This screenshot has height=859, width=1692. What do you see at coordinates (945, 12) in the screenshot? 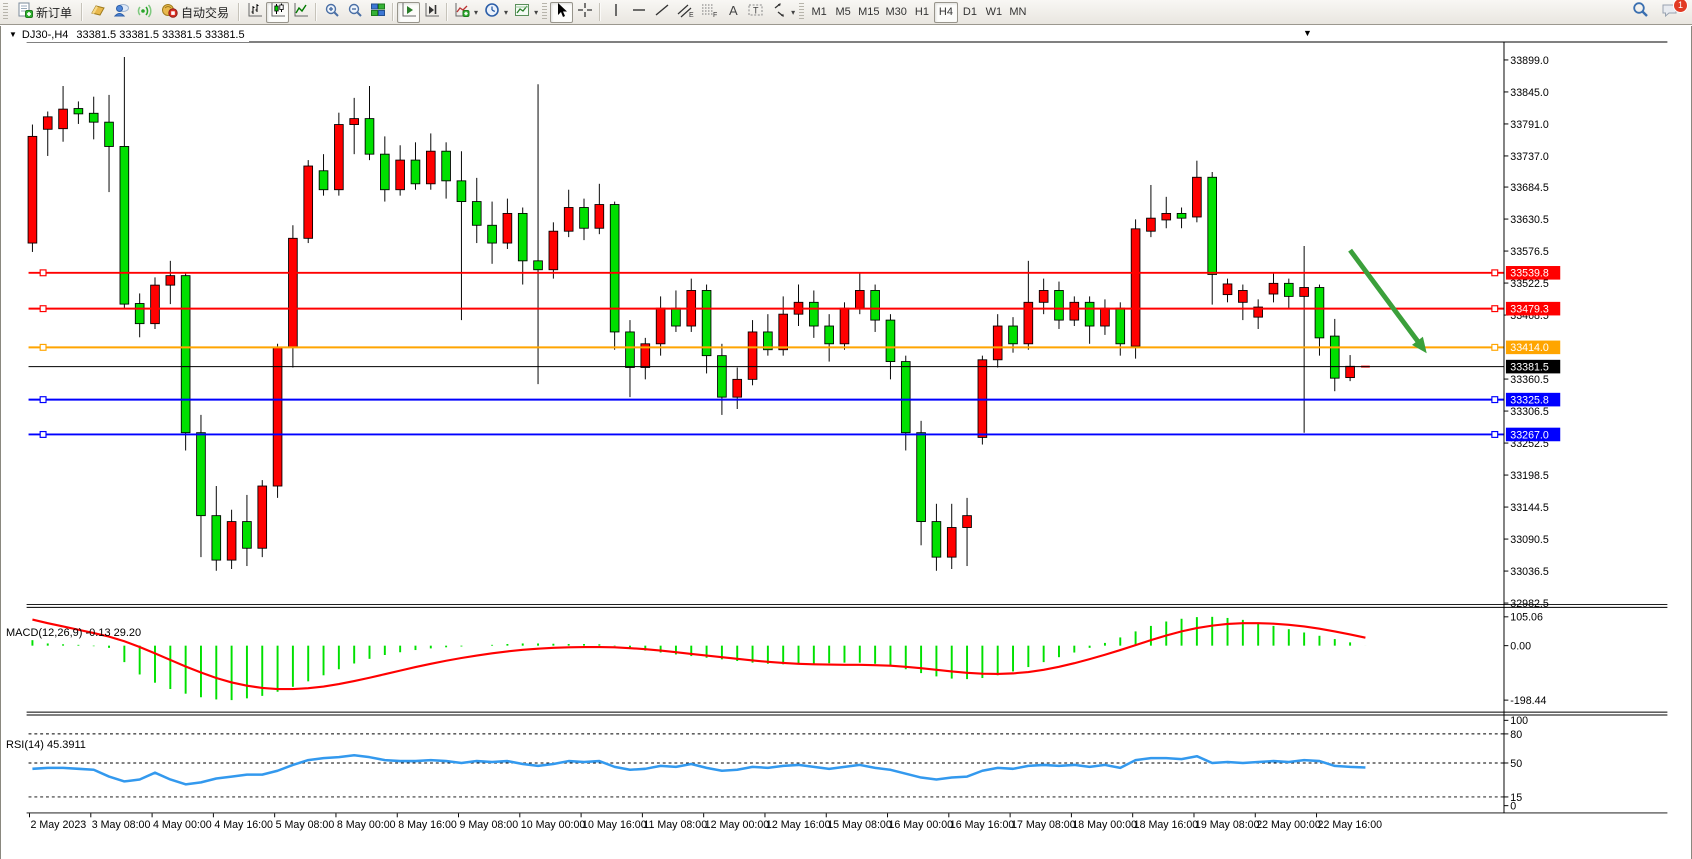
I see `timeframe-button-h4: H4` at bounding box center [945, 12].